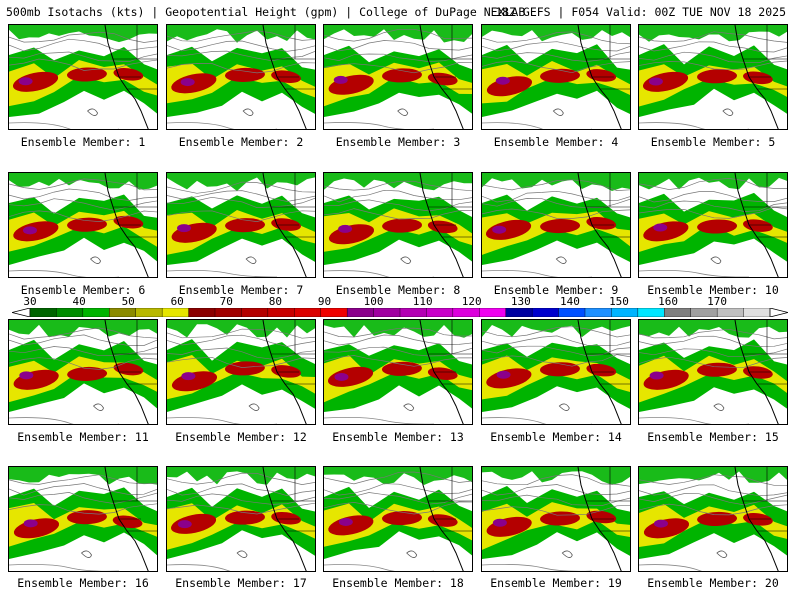 This screenshot has width=800, height=600. Describe the element at coordinates (569, 301) in the screenshot. I see `colorbar-tick-label: 140` at that location.